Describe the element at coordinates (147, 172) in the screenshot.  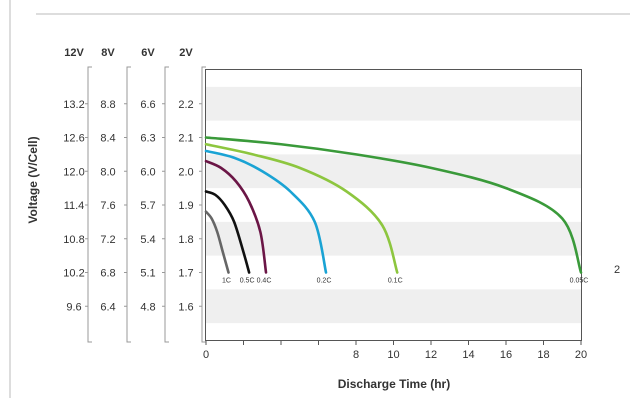
I see `scale-tick-label: 6.0` at that location.